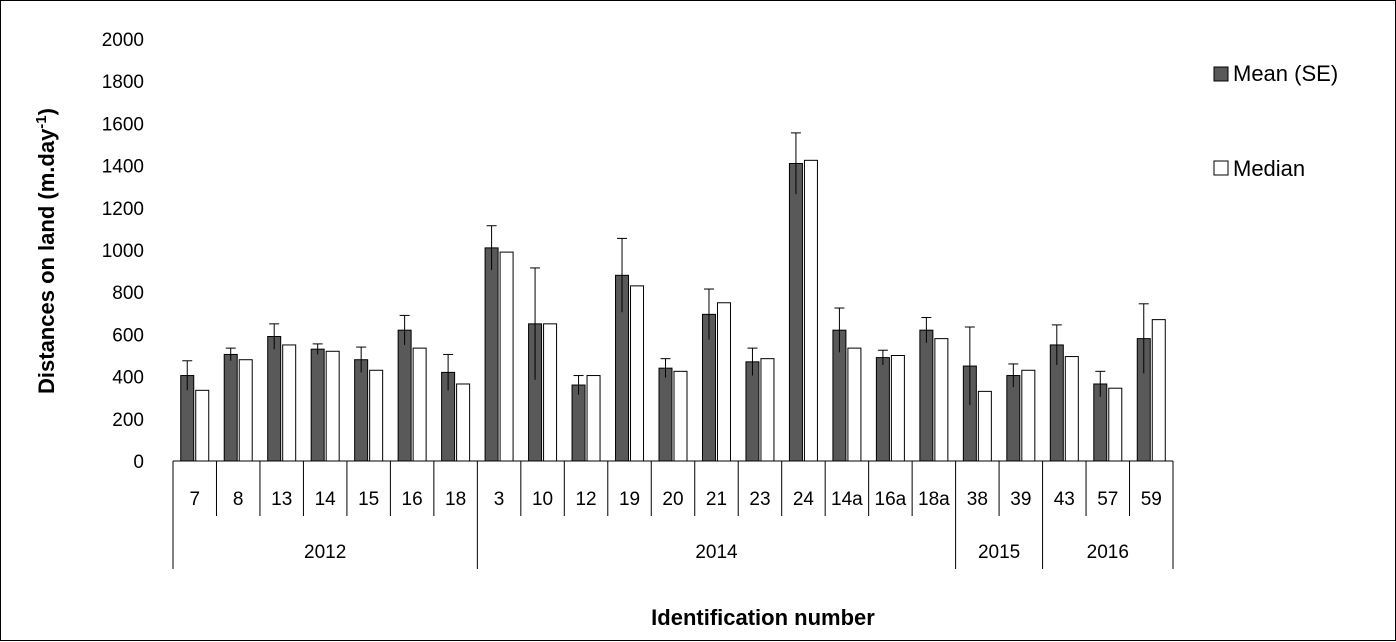  What do you see at coordinates (499, 499) in the screenshot?
I see `x-tick-label: 3` at bounding box center [499, 499].